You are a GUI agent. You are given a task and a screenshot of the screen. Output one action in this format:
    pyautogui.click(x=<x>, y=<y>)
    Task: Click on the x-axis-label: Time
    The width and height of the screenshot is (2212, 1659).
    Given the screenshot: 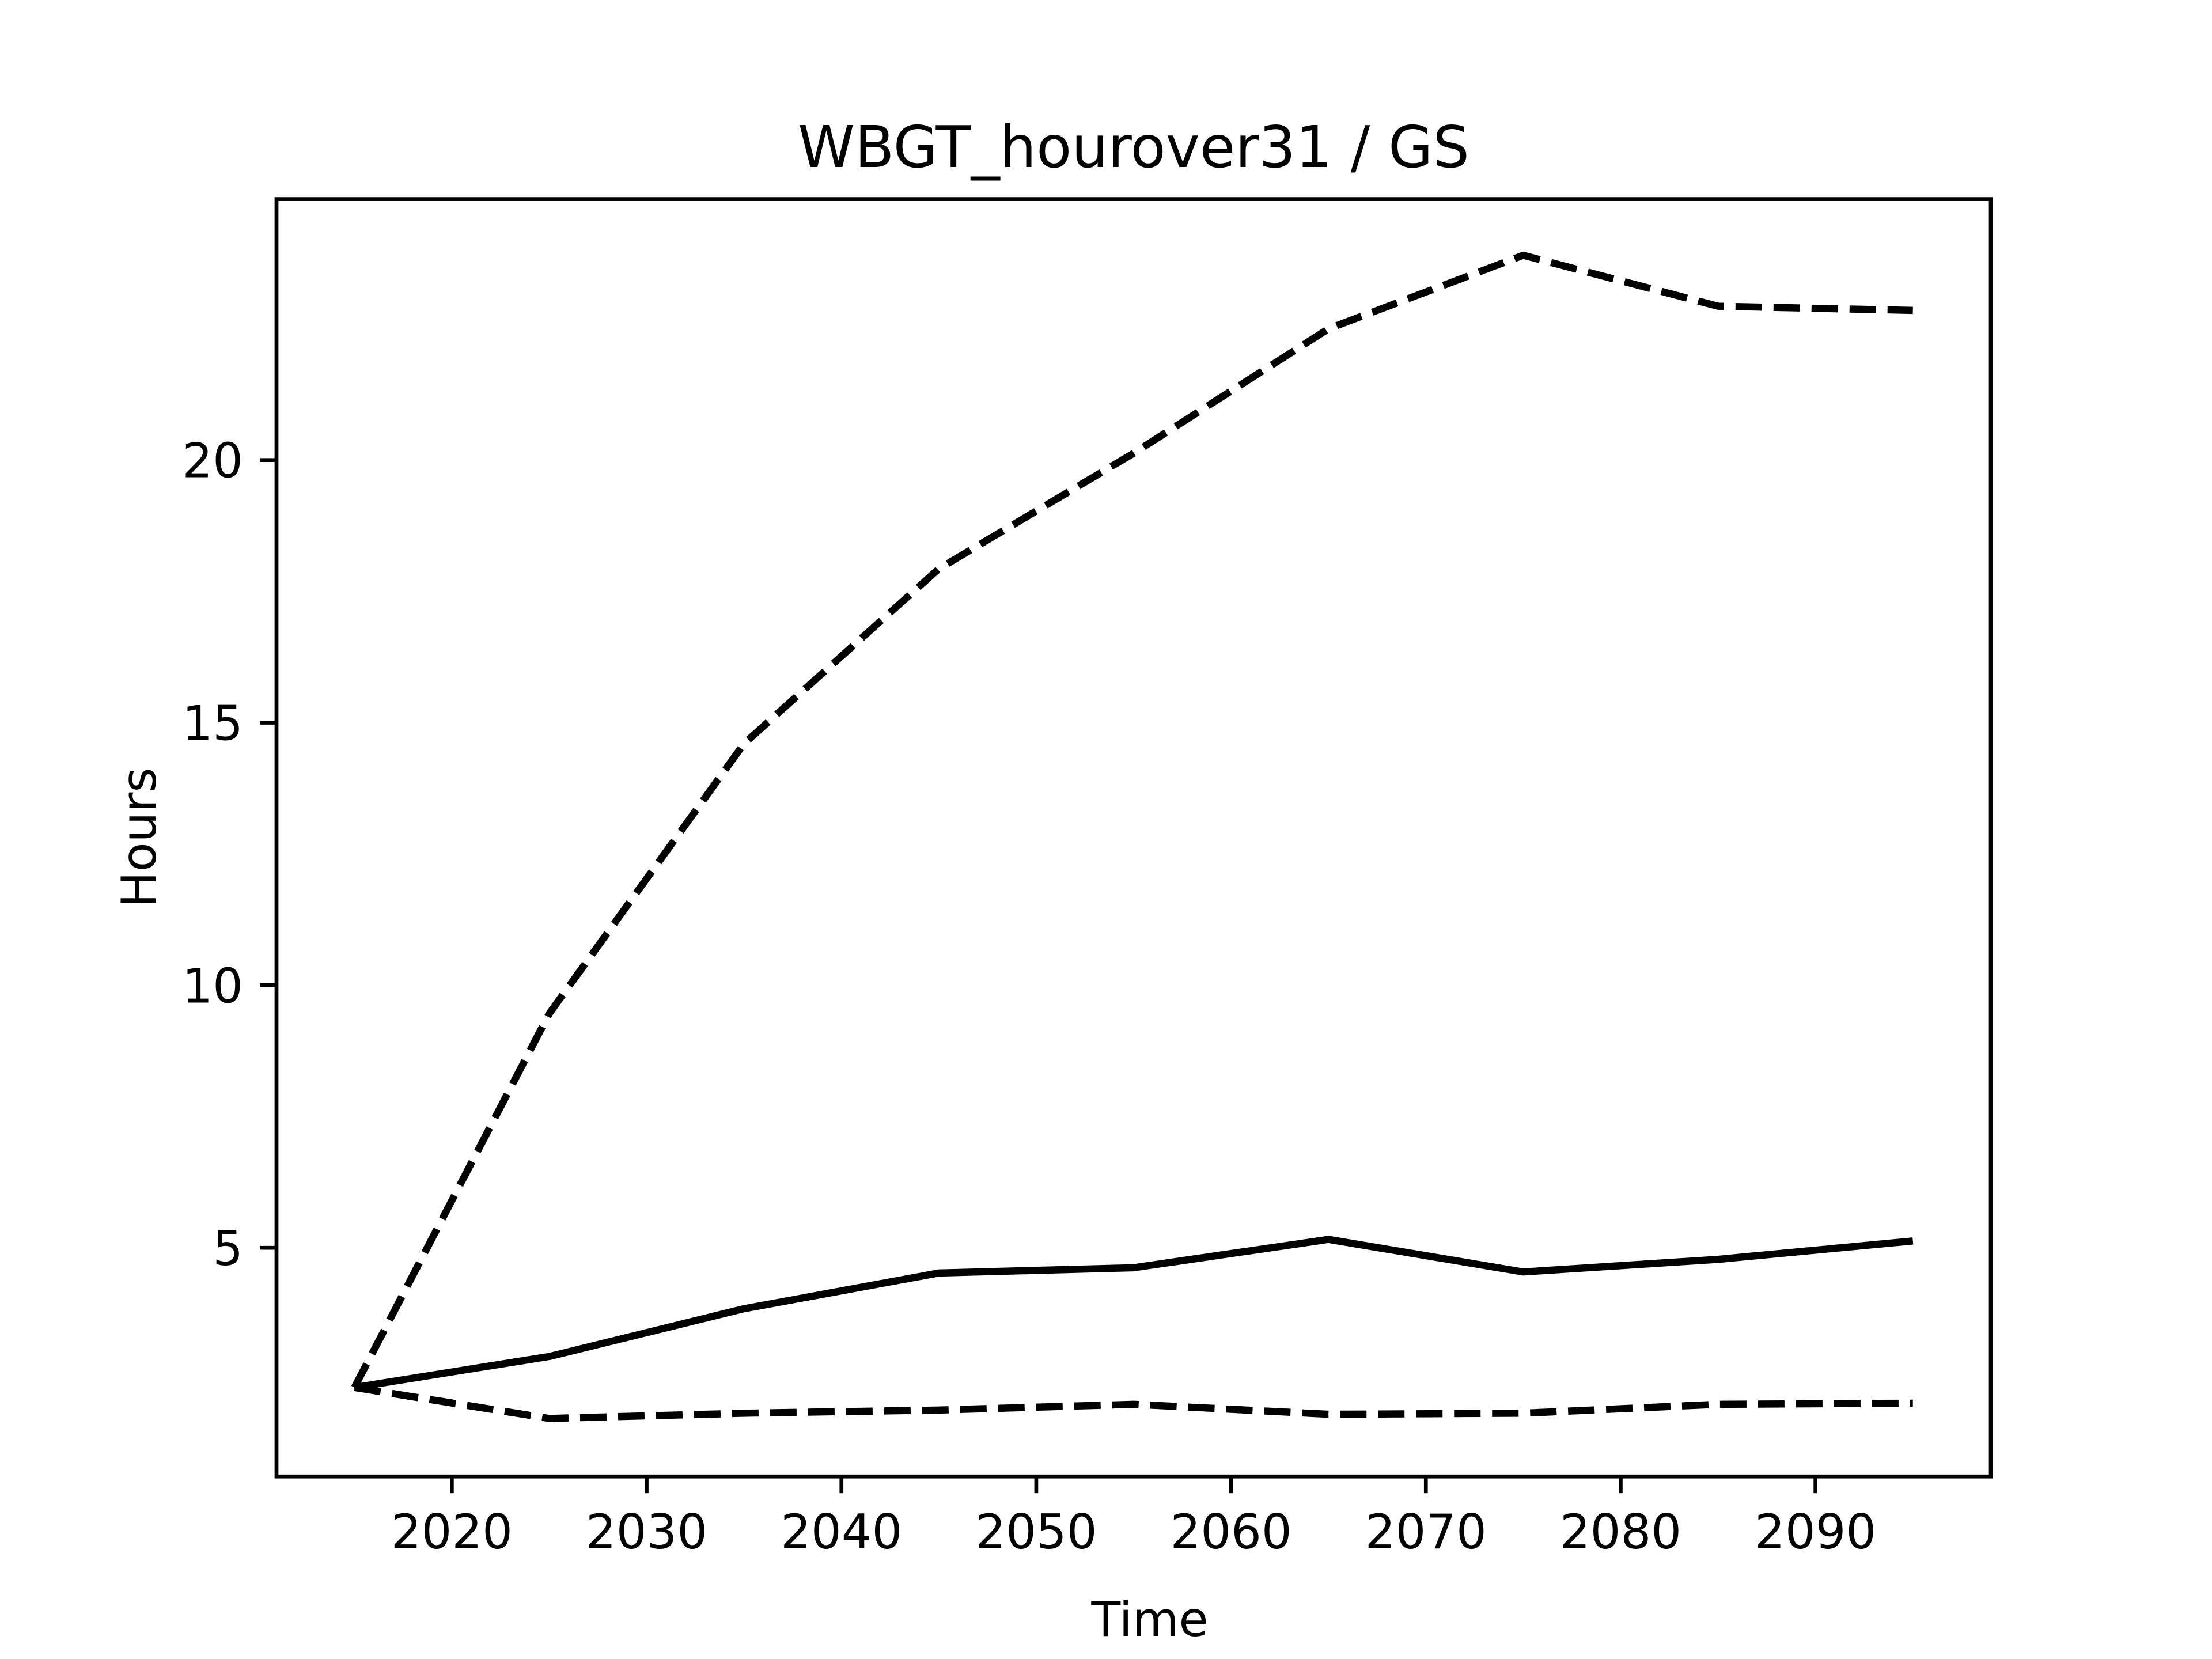 What is the action you would take?
    pyautogui.click(x=1149, y=1619)
    